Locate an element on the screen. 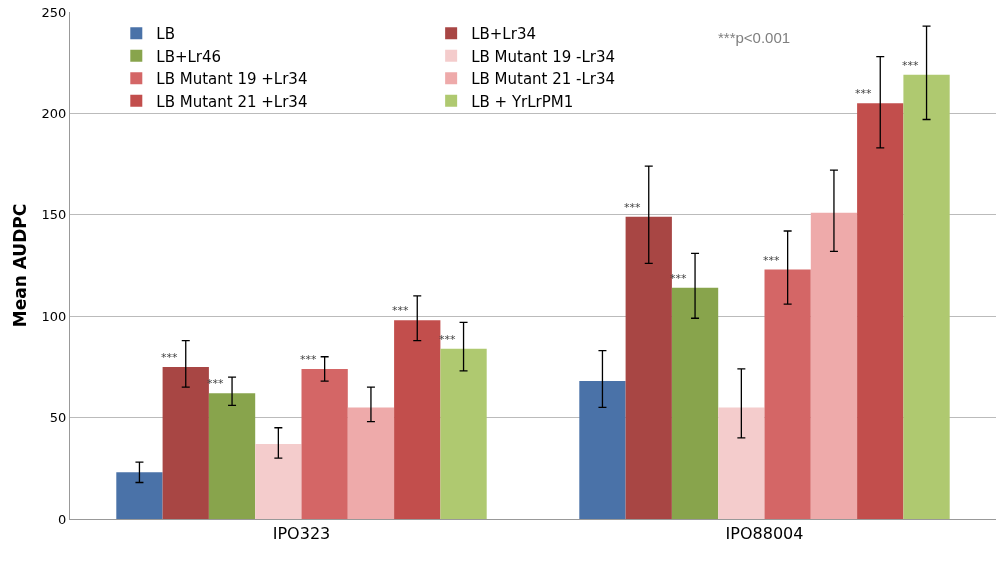  x-tick-label: IPO88004 is located at coordinates (764, 534).